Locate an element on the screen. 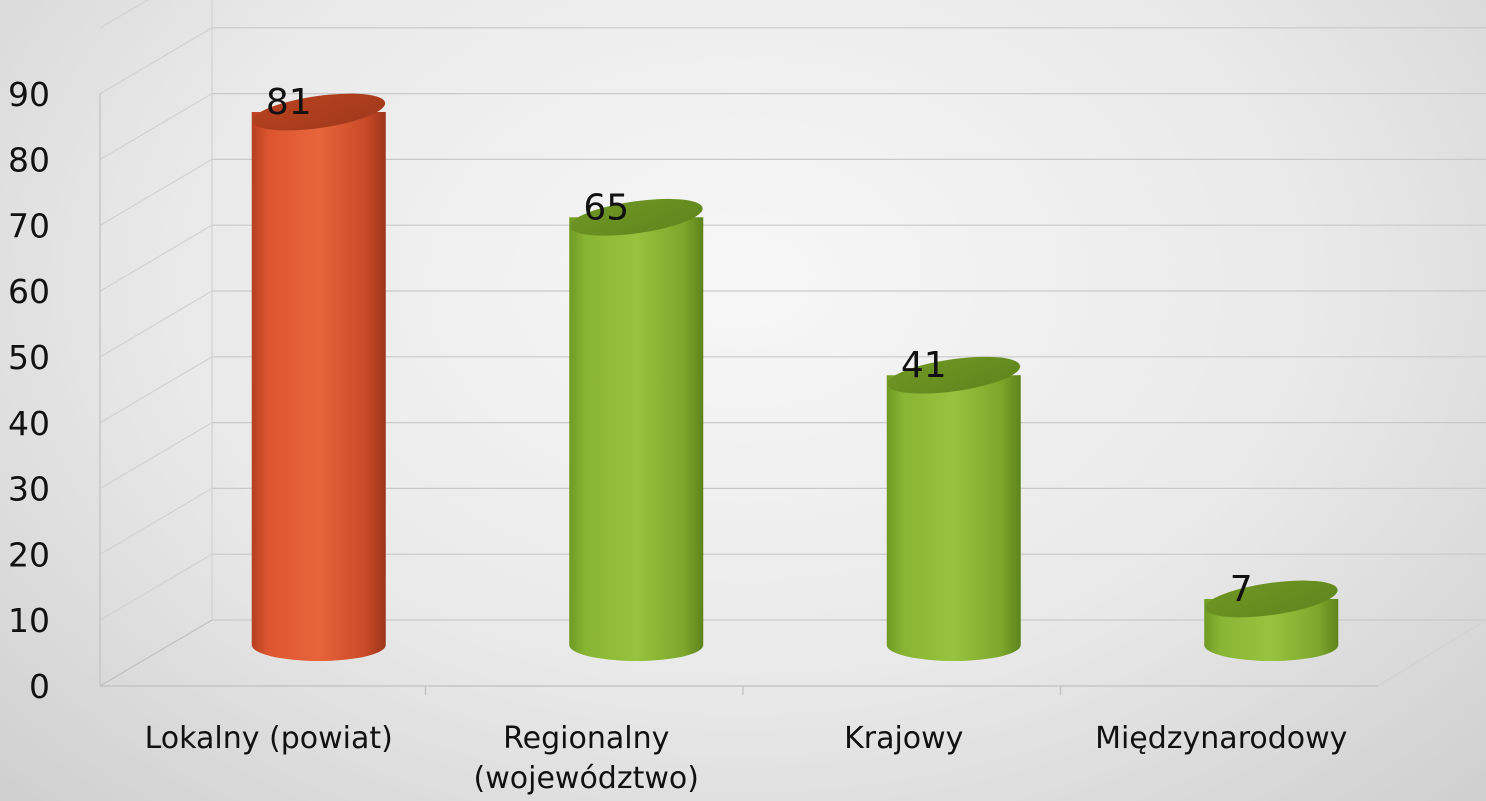 This screenshot has height=801, width=1486. y-tick-label: 50 is located at coordinates (29, 357).